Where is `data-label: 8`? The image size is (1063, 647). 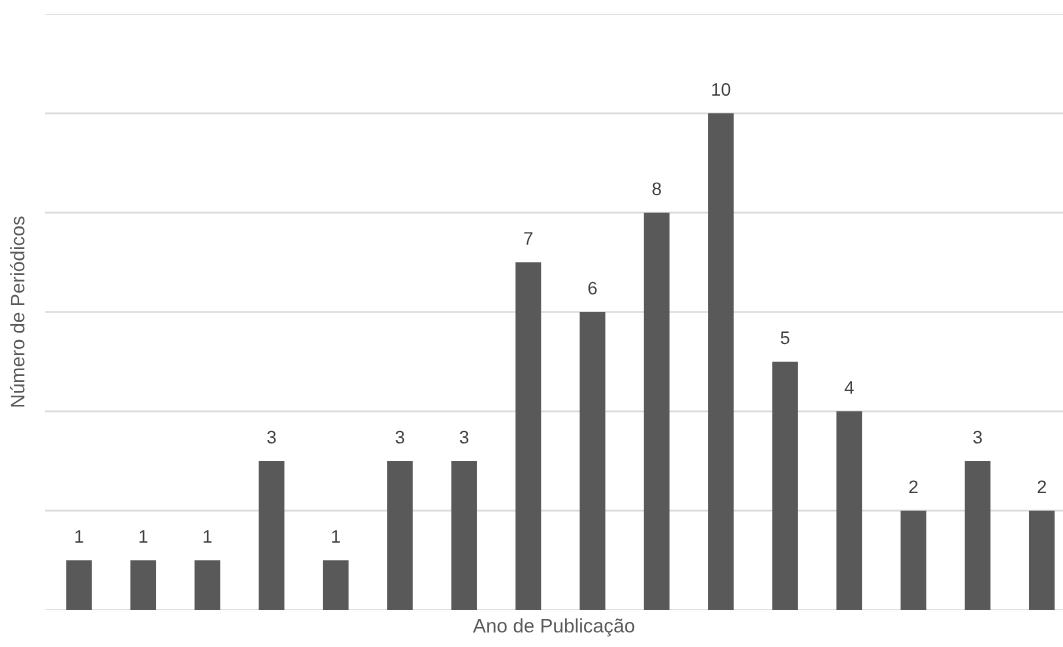 data-label: 8 is located at coordinates (656, 189).